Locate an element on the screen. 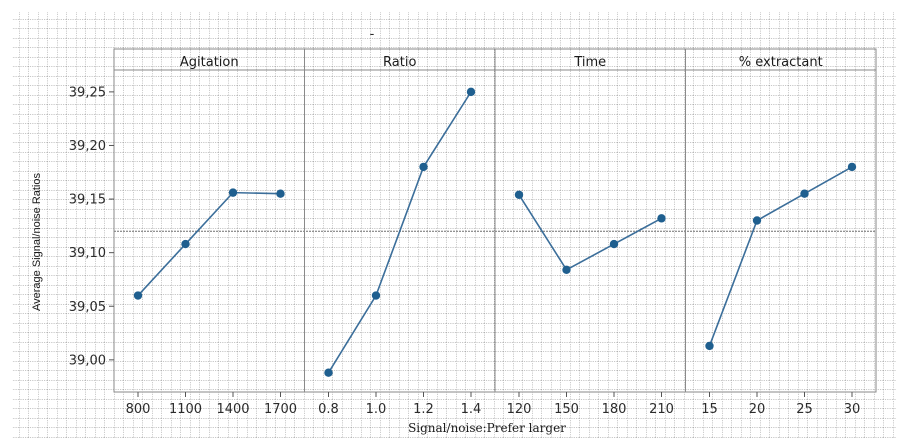 This screenshot has height=444, width=912. x-tick-label: 120 is located at coordinates (519, 409).